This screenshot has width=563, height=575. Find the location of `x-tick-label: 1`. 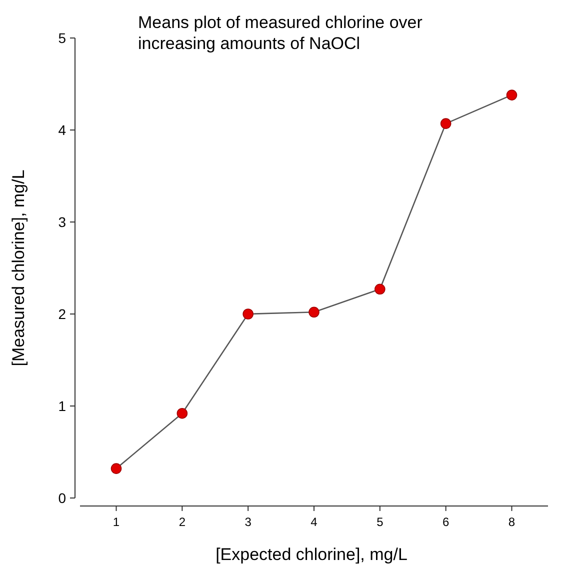

x-tick-label: 1 is located at coordinates (116, 522).